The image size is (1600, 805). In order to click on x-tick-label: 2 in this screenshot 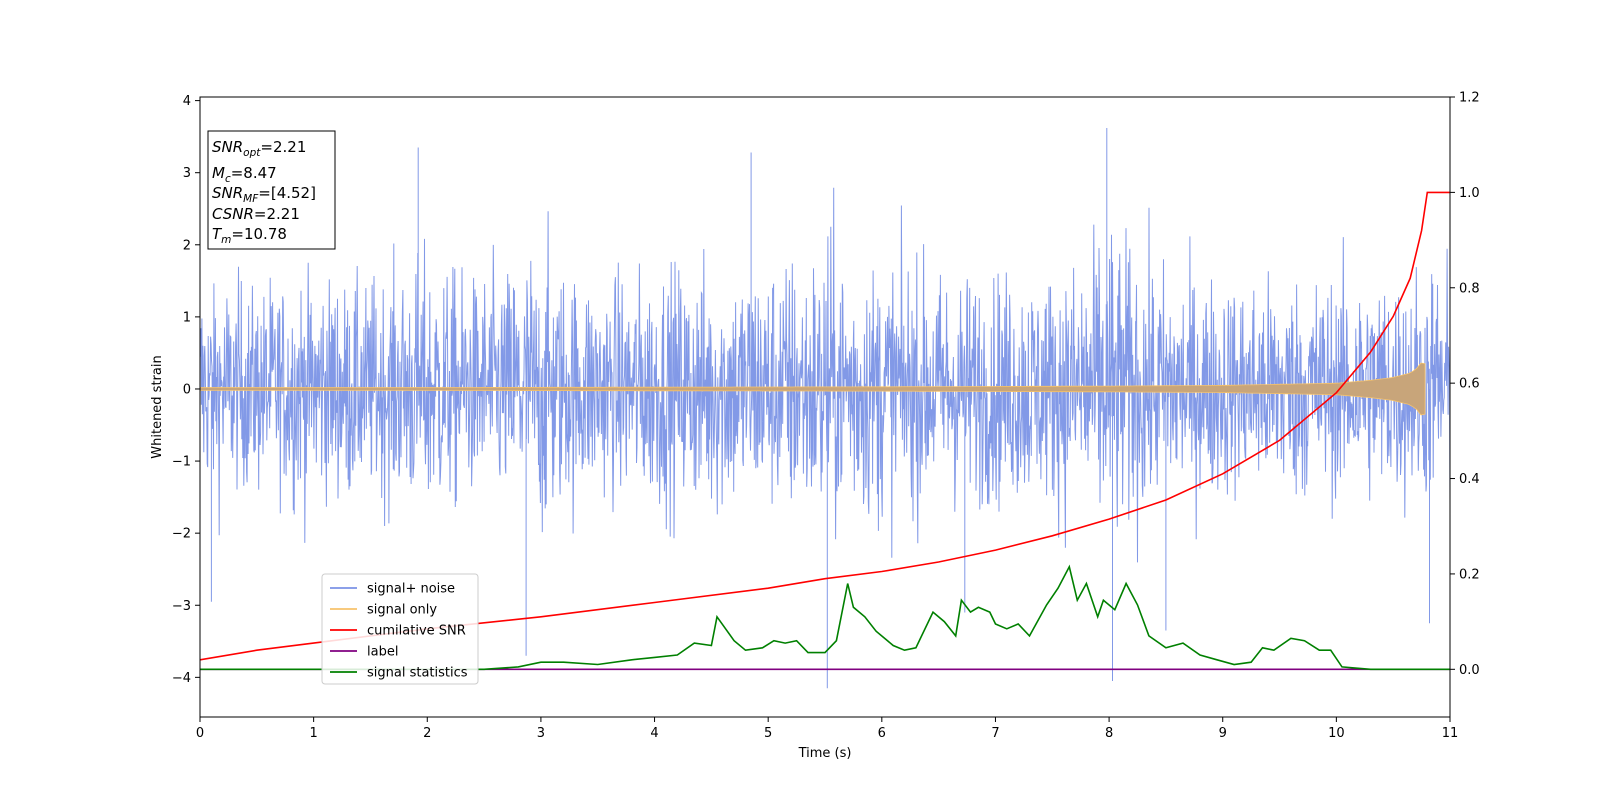, I will do `click(427, 733)`.